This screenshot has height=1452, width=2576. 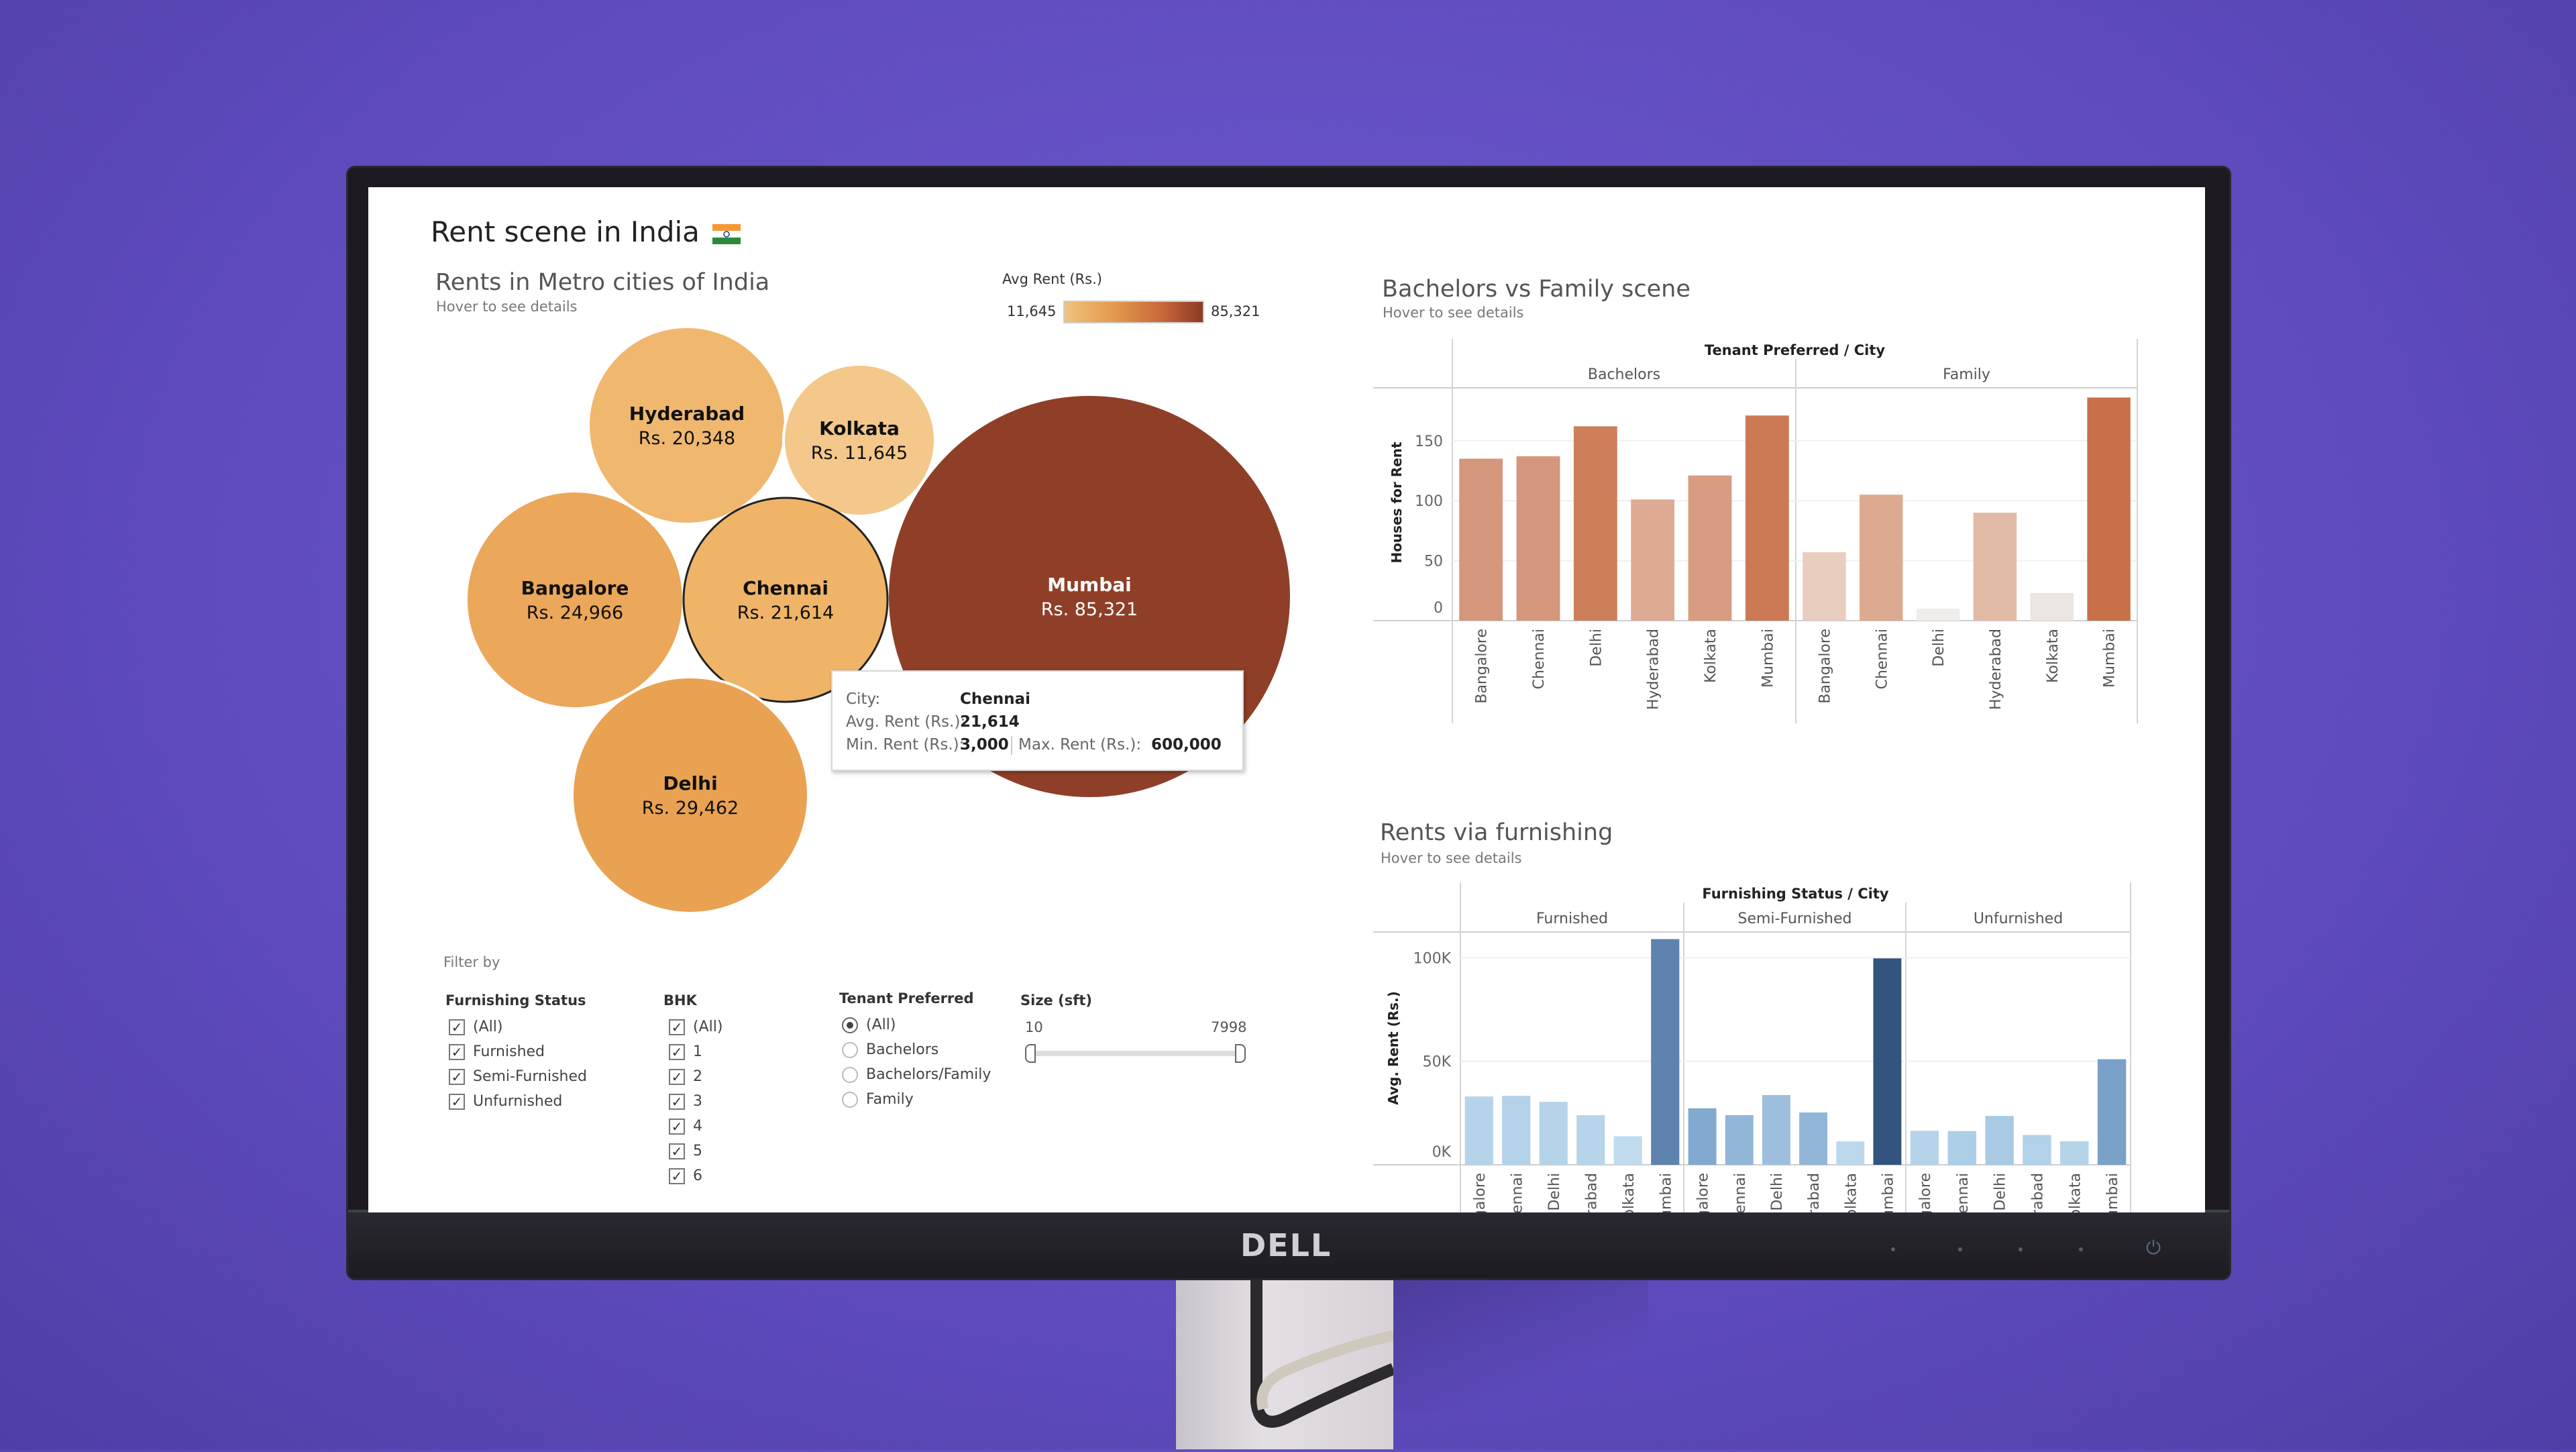 What do you see at coordinates (1653, 560) in the screenshot?
I see `bar-bachelors-hyderabad` at bounding box center [1653, 560].